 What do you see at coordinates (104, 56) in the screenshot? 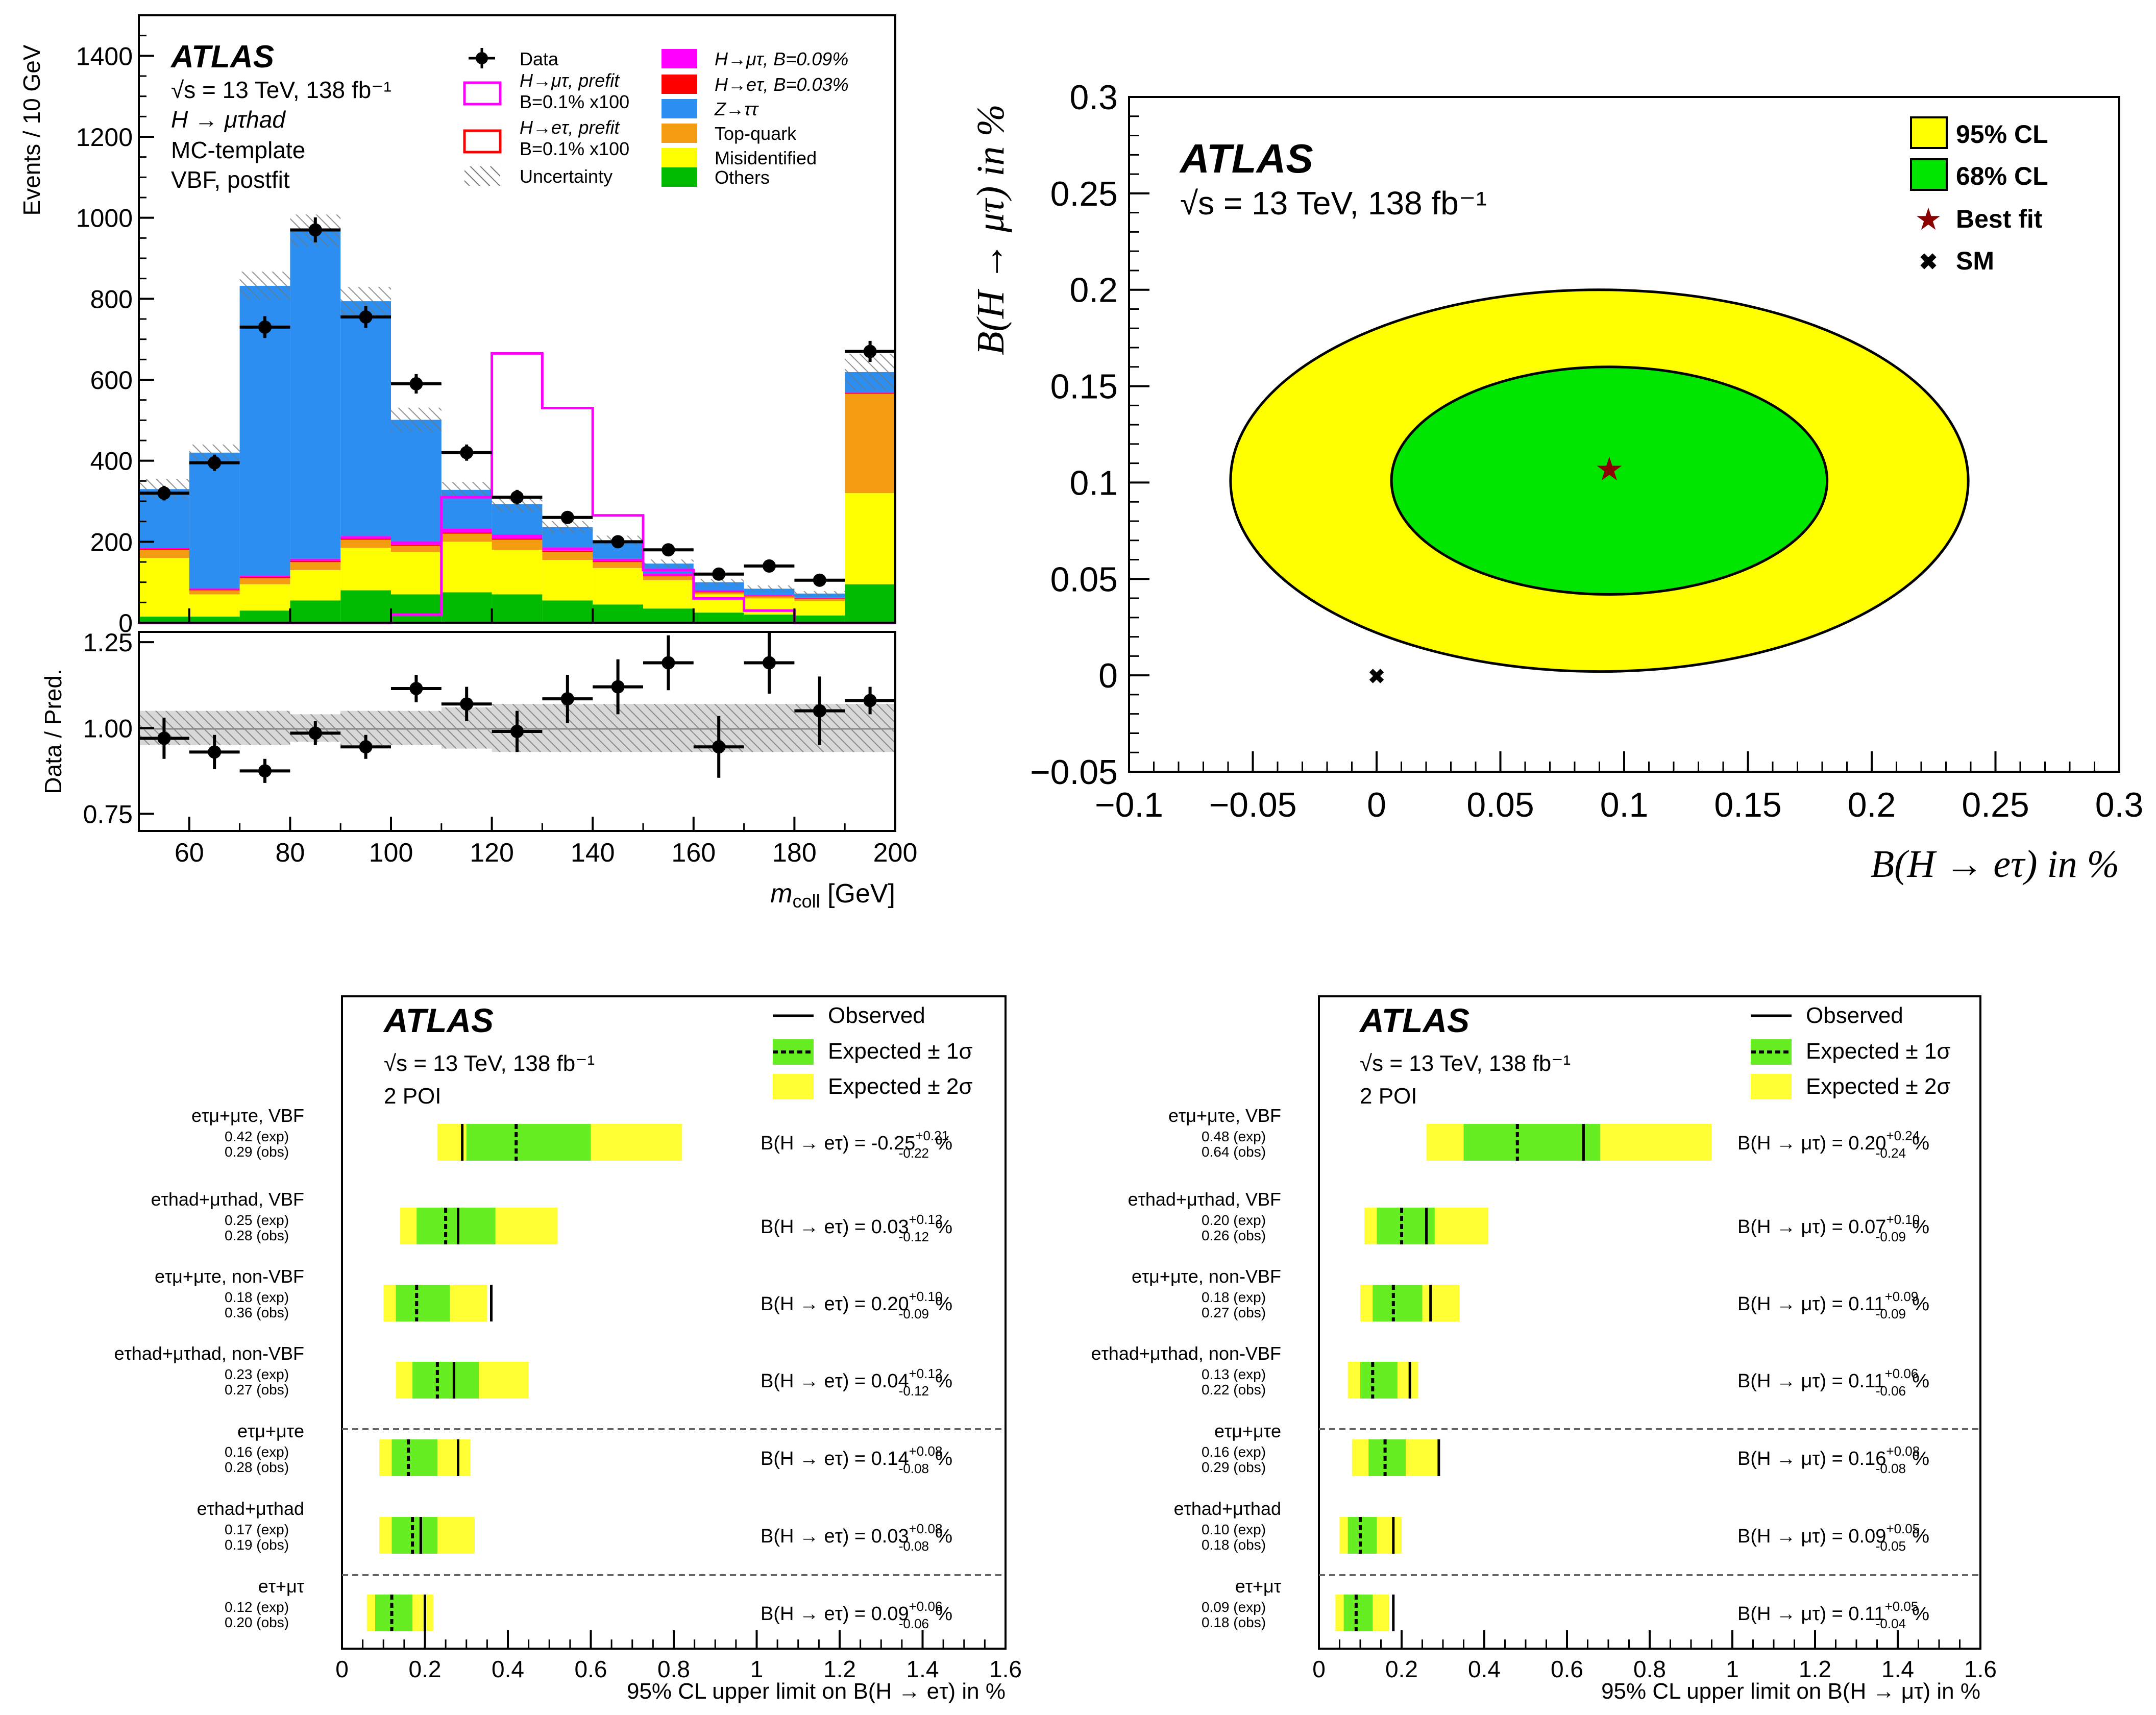
I see `y-tick-label-1400: 1400` at bounding box center [104, 56].